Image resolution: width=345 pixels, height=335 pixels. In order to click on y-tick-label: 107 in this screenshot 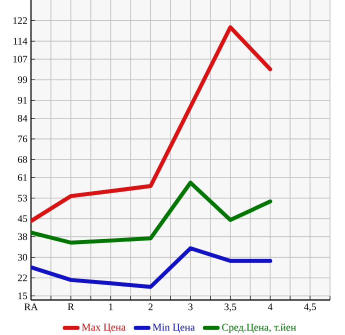, I will do `click(20, 59)`.